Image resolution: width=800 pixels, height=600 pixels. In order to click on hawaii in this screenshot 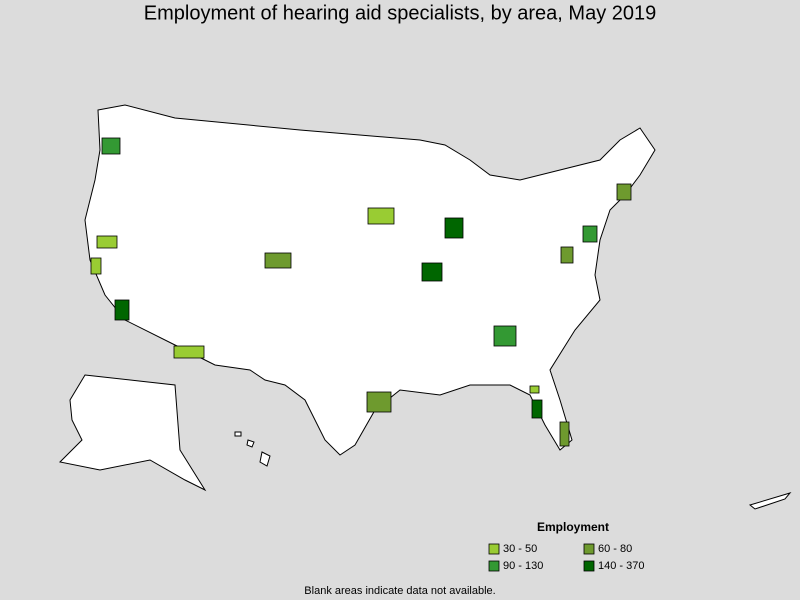, I will do `click(252, 449)`.